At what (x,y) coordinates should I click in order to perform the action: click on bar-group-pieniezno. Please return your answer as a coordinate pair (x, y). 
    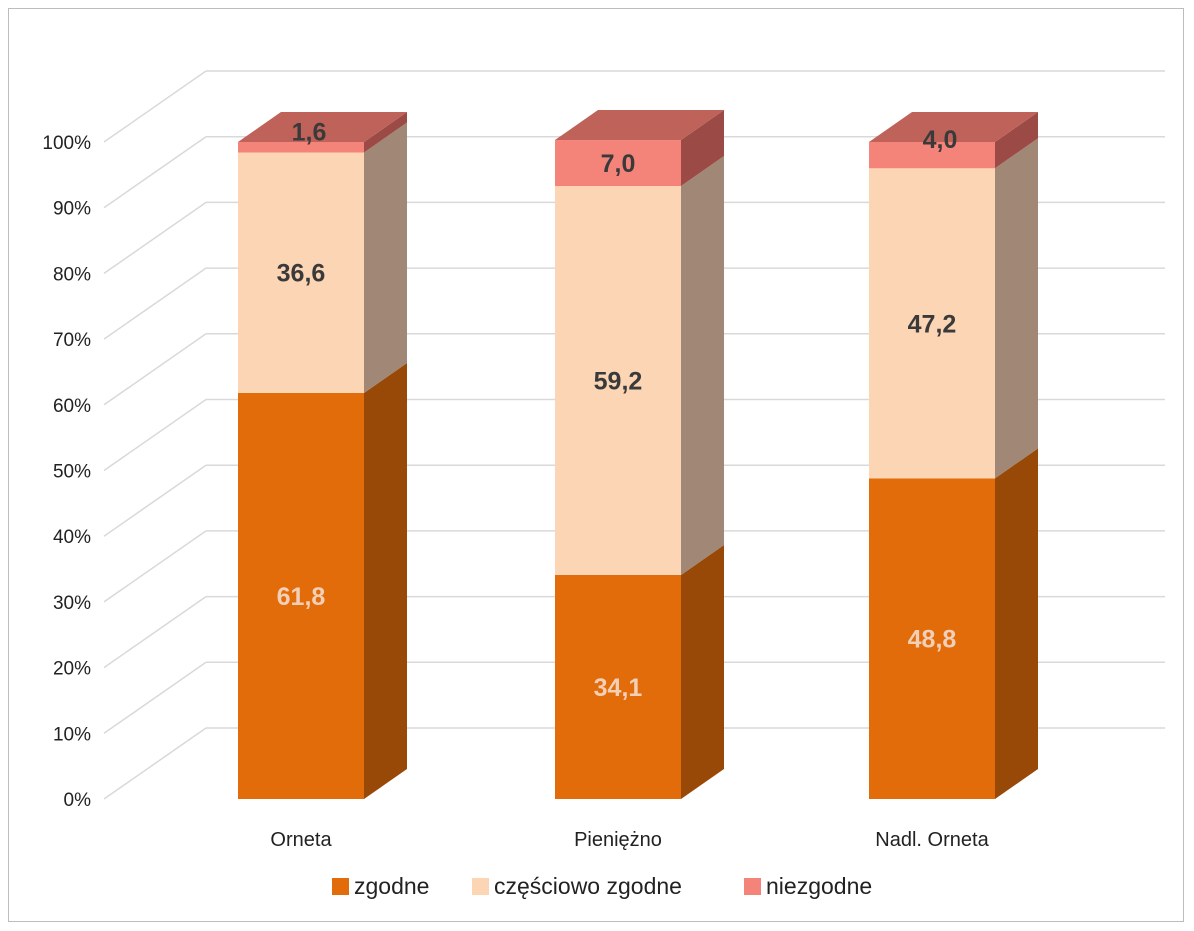
    Looking at the image, I should click on (639, 454).